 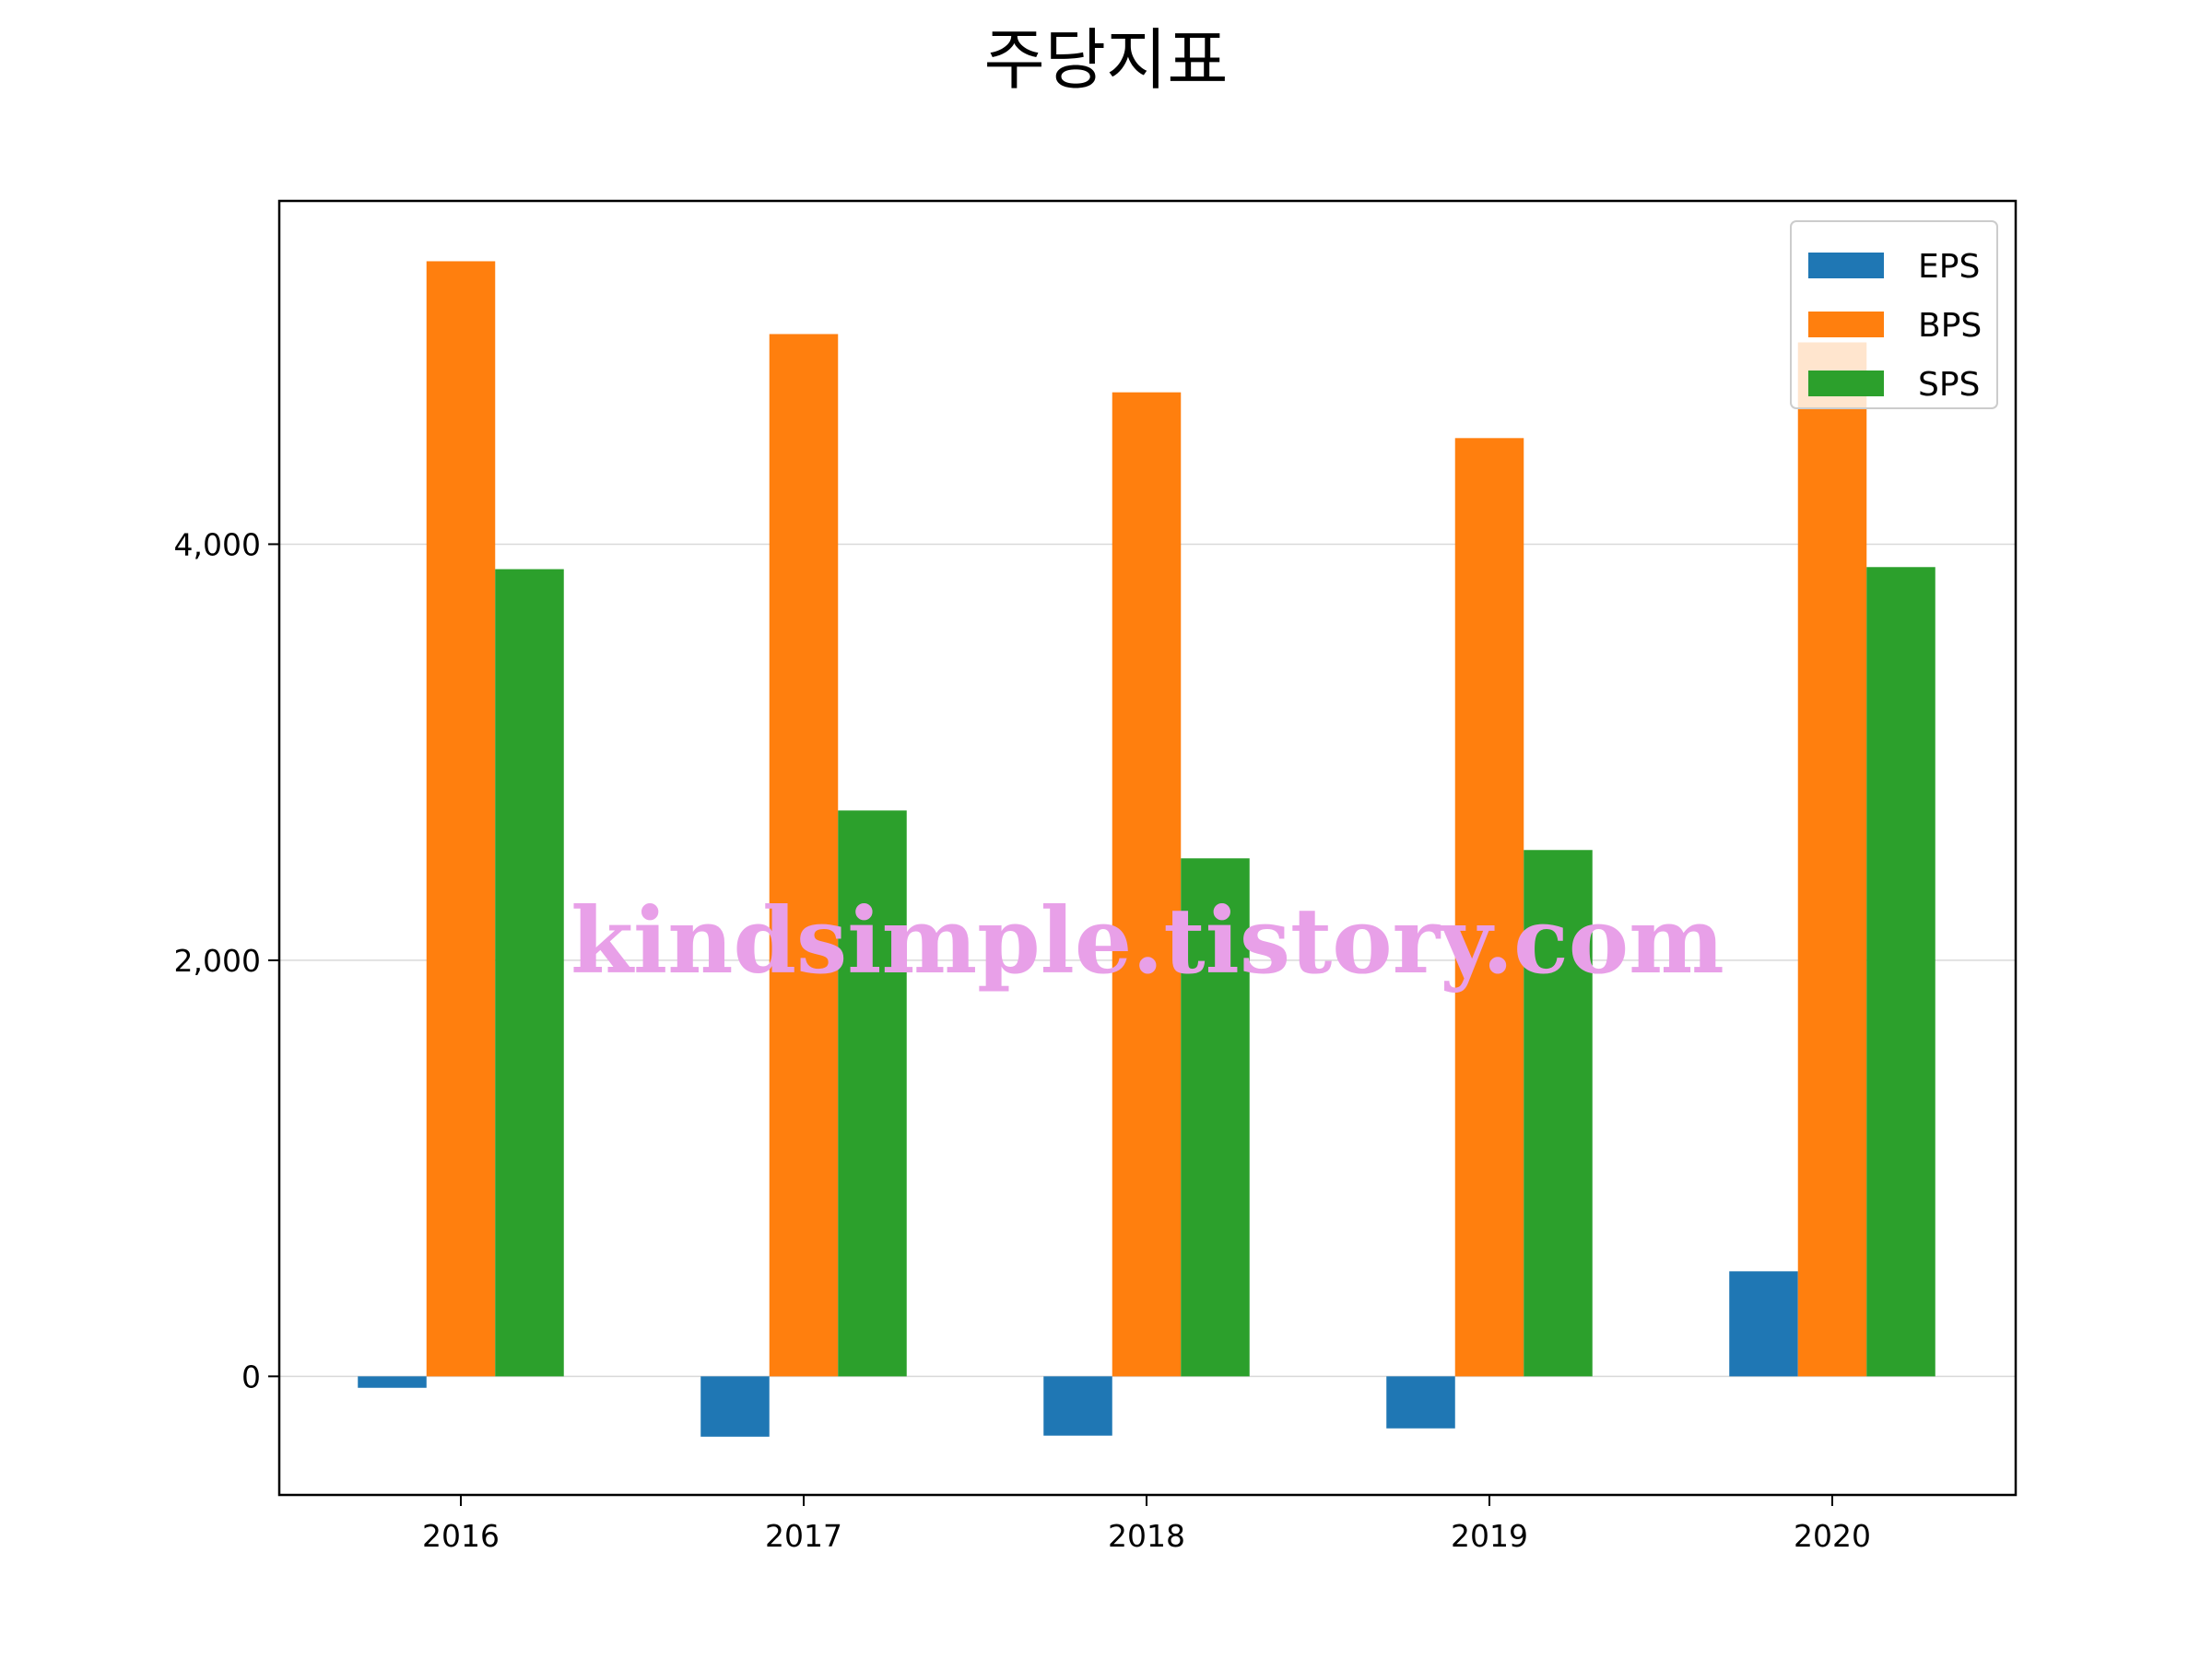 I want to click on bar-sps-2019, so click(x=1558, y=1113).